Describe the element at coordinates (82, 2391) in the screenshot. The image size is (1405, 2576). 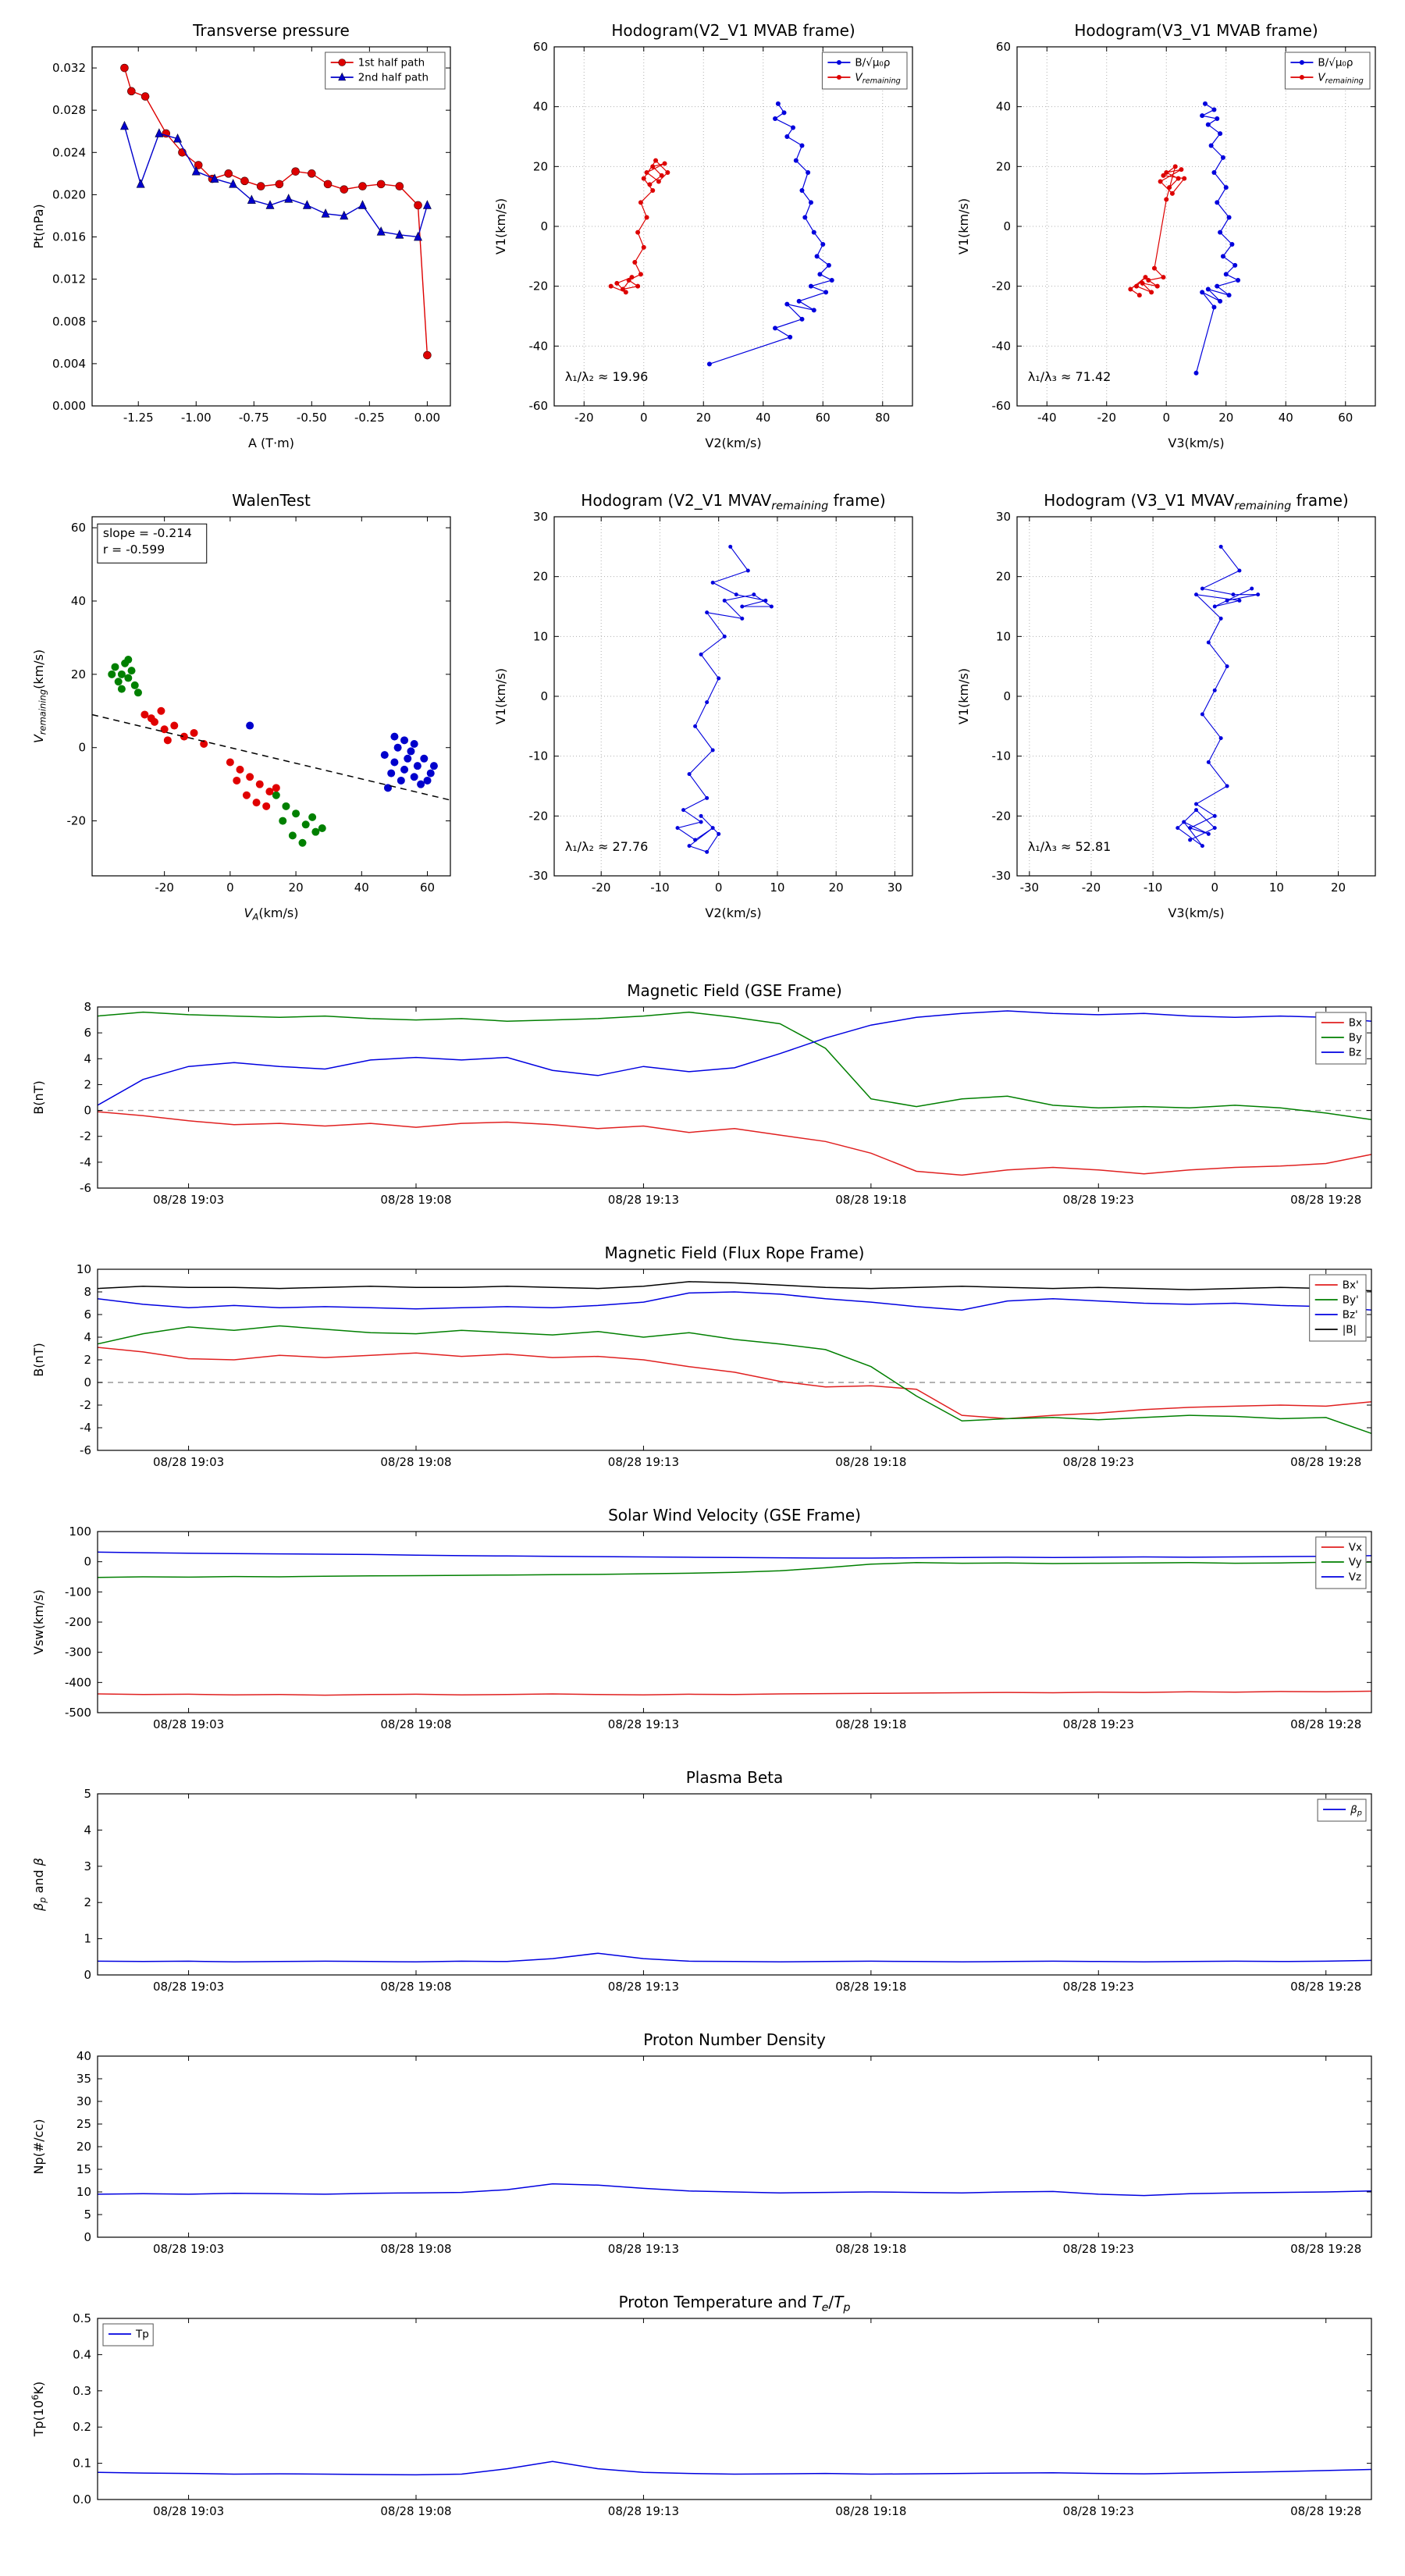
I see `svg-text: 0.3` at that location.